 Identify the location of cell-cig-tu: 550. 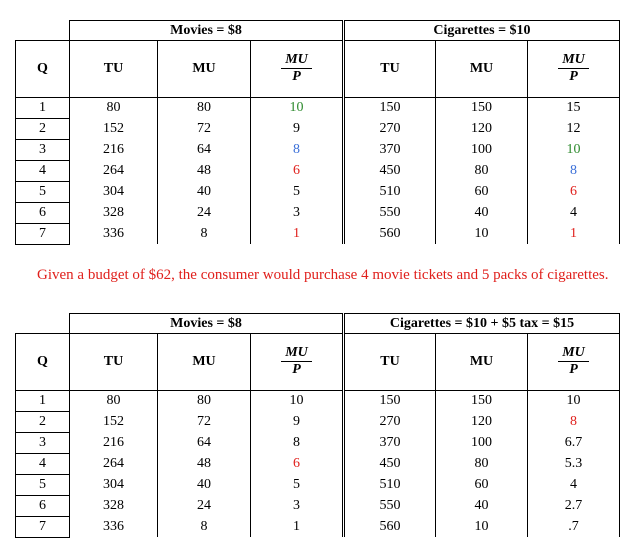
(389, 505).